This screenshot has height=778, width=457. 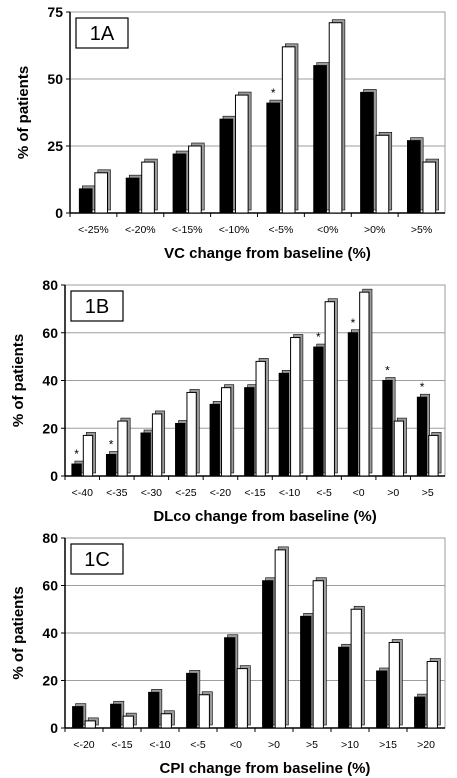 What do you see at coordinates (264, 516) in the screenshot?
I see `x-axis-label: DLco change from baseline (%)` at bounding box center [264, 516].